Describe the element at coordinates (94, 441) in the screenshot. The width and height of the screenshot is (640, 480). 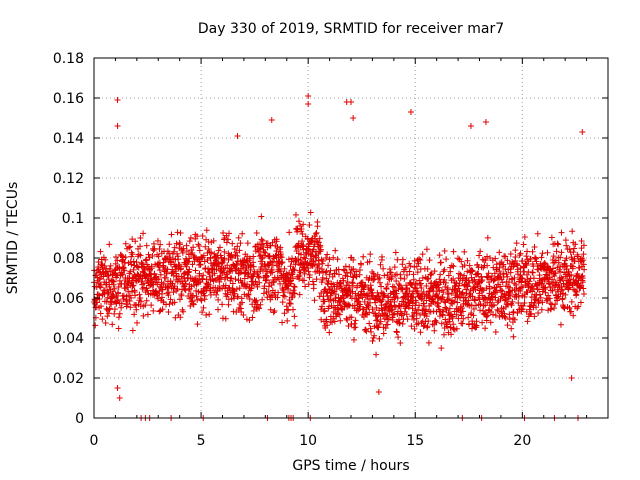
I see `x-tick-label: 0` at that location.